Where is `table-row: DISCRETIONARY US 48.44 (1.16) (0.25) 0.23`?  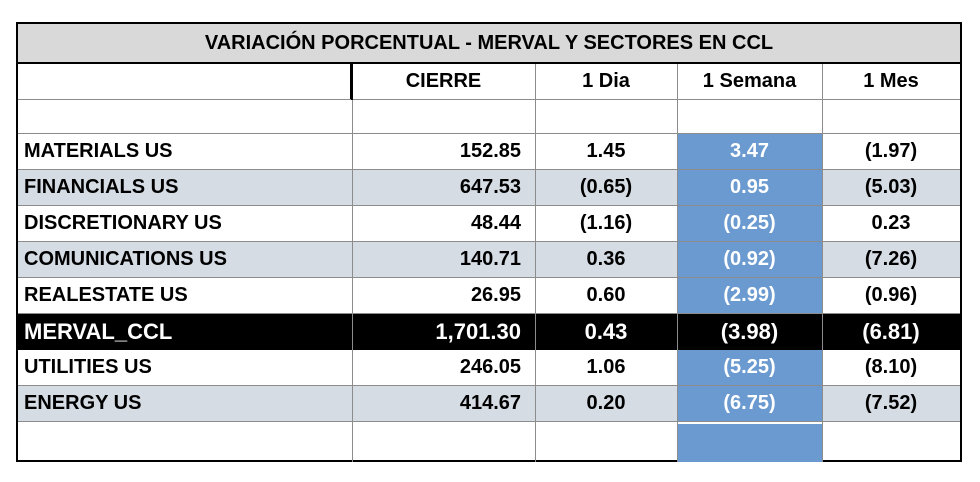
table-row: DISCRETIONARY US 48.44 (1.16) (0.25) 0.23 is located at coordinates (489, 224).